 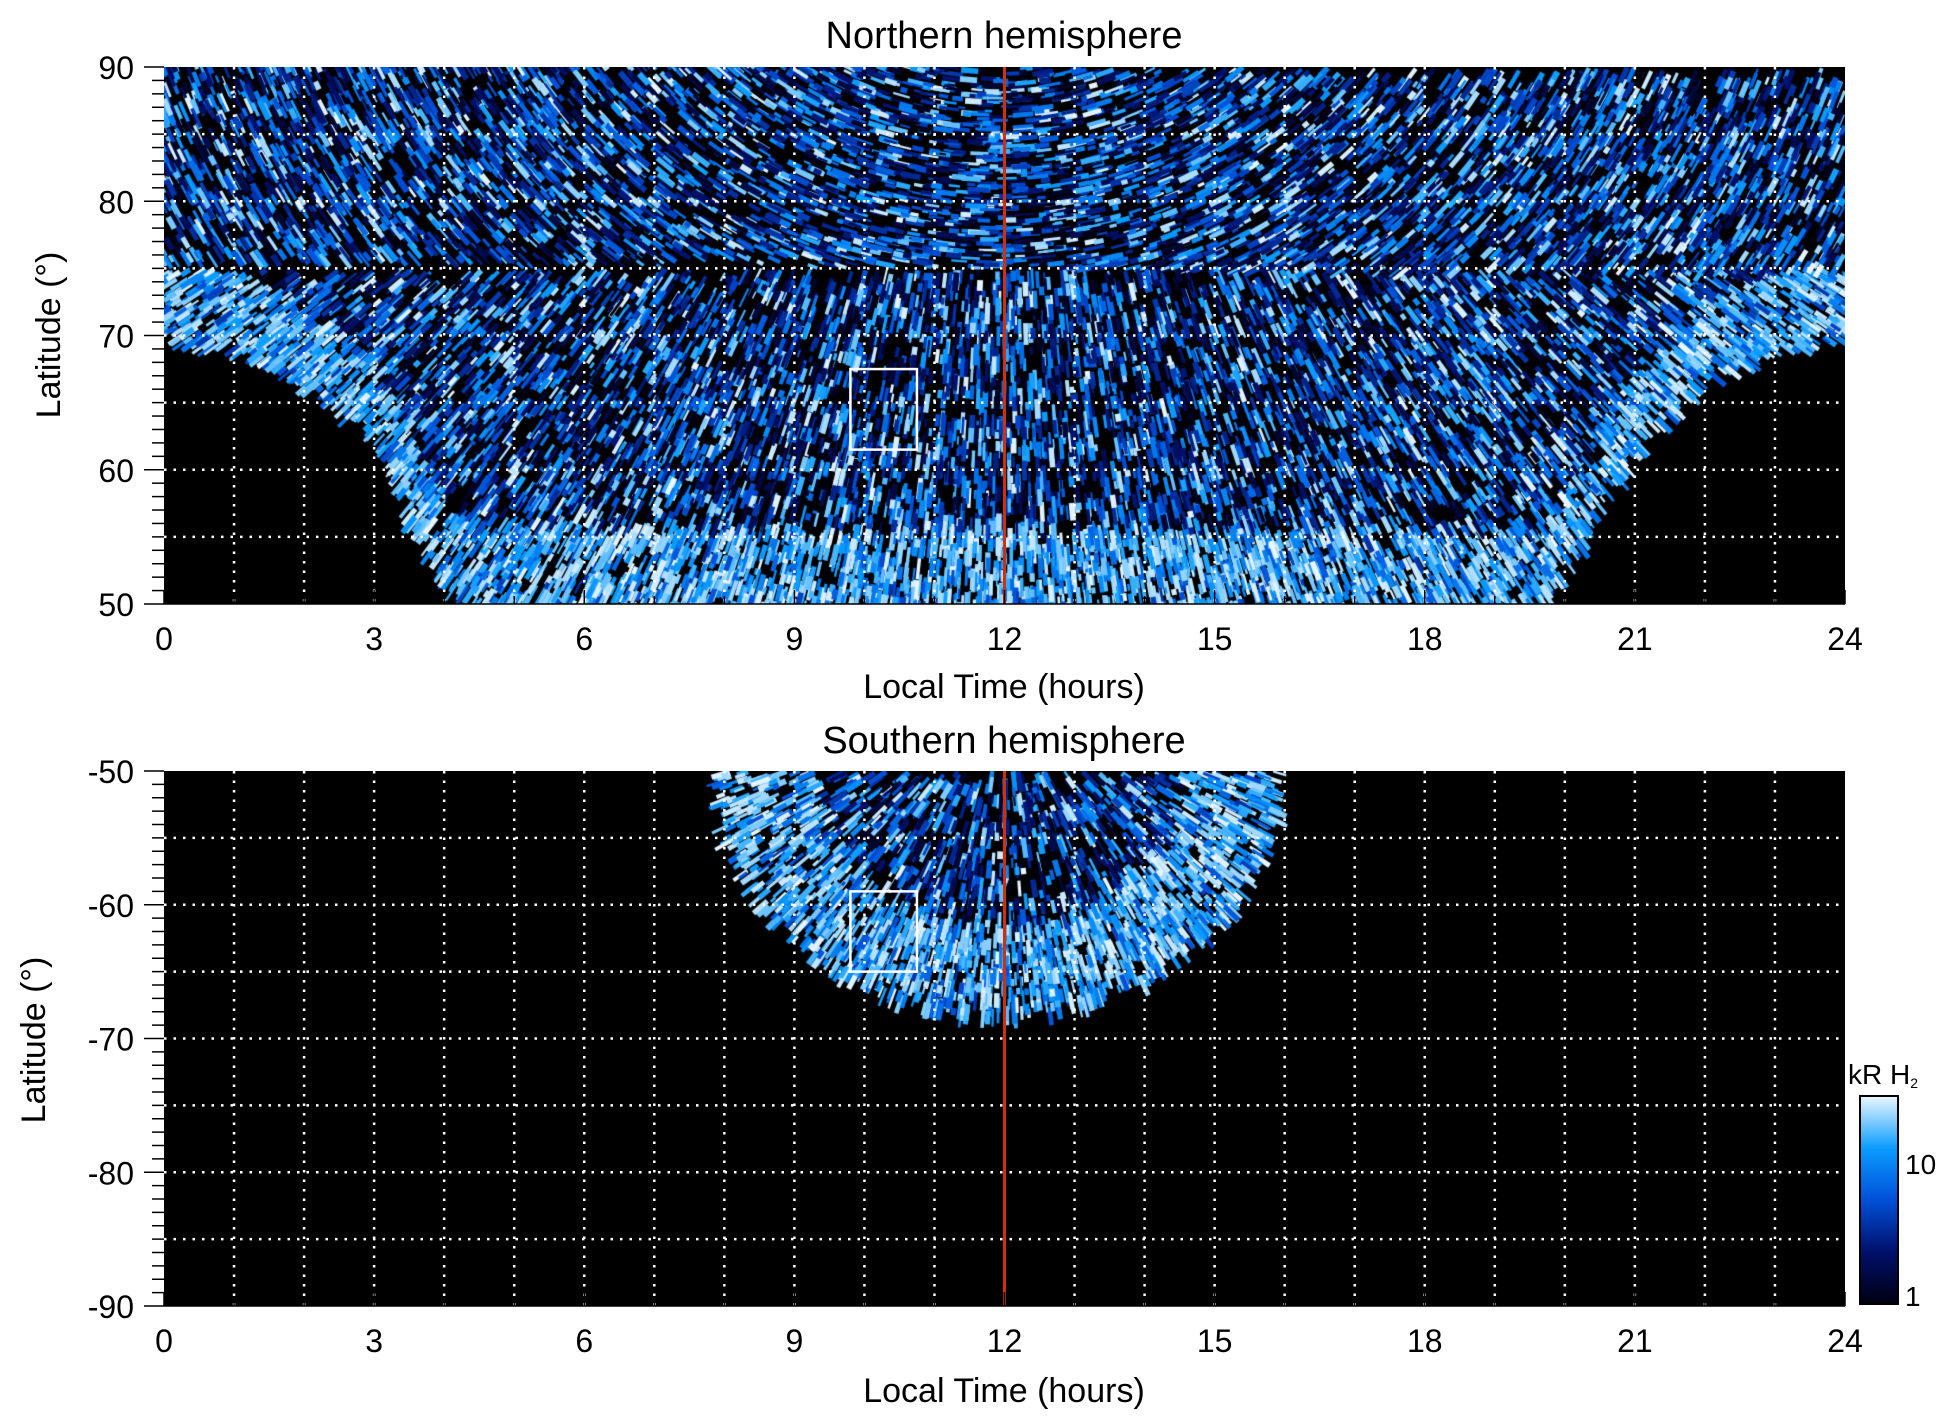 I want to click on north-title: Northern hemisphere, so click(x=1004, y=36).